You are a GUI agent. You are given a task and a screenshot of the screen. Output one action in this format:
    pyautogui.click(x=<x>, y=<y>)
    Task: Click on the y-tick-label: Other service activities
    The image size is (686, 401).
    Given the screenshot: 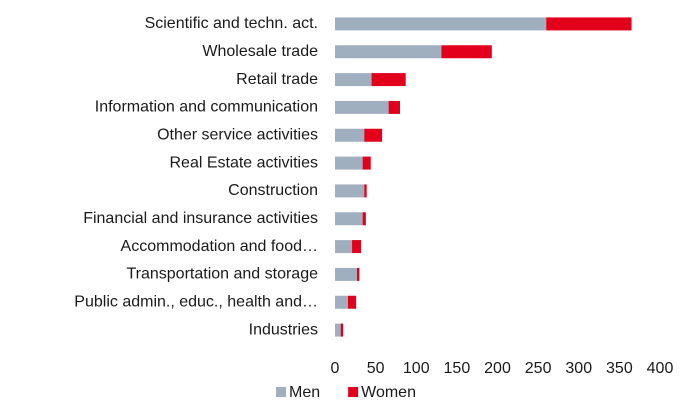 What is the action you would take?
    pyautogui.click(x=237, y=134)
    